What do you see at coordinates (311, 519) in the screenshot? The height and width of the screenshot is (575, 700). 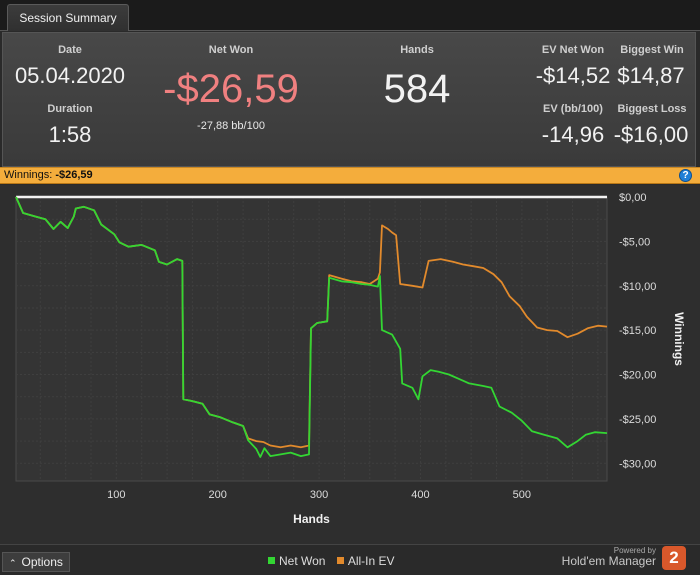 I see `x-axis-title: Hands` at bounding box center [311, 519].